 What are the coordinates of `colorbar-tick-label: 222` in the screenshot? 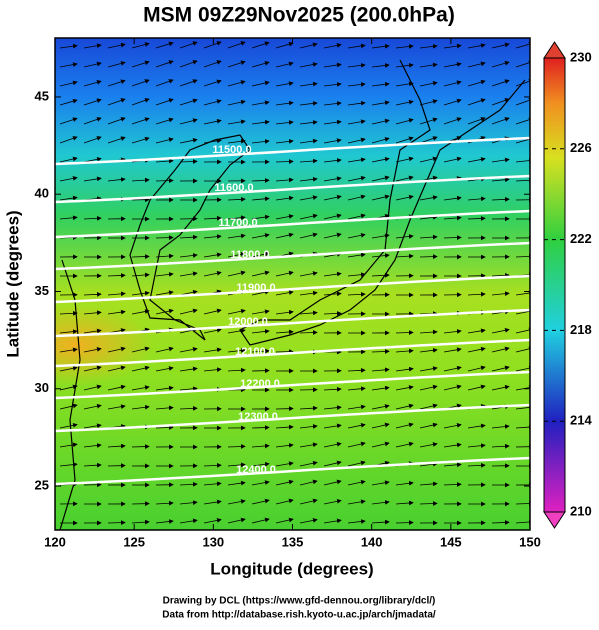 It's located at (581, 238).